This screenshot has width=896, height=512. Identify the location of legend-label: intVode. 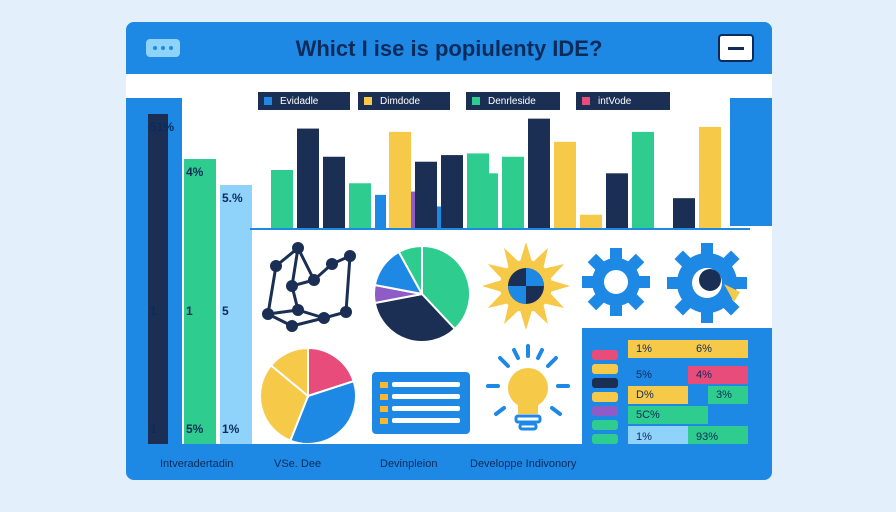
(615, 101).